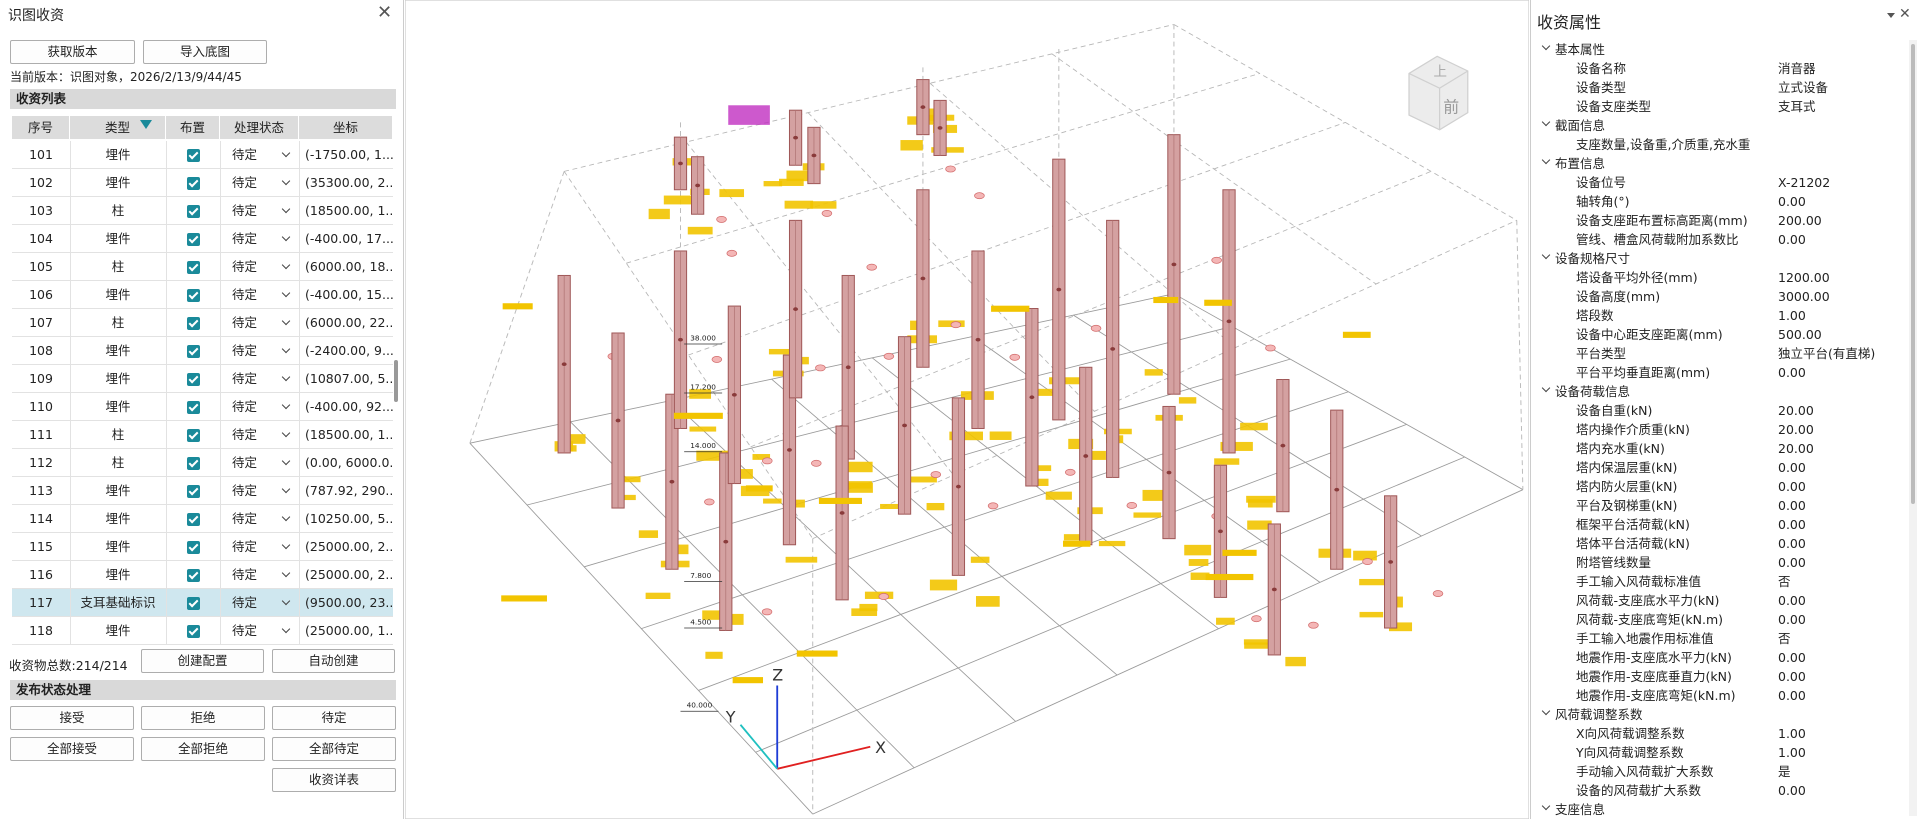  Describe the element at coordinates (1593, 258) in the screenshot. I see `group-name: 设备规格尺寸` at that location.